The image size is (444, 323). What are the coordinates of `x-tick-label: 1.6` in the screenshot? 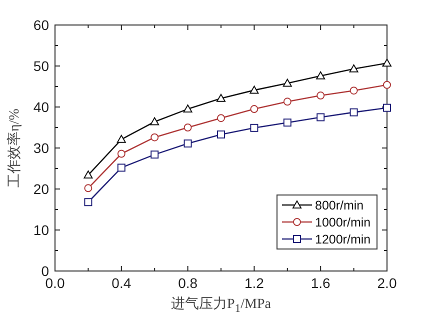 It's located at (320, 283).